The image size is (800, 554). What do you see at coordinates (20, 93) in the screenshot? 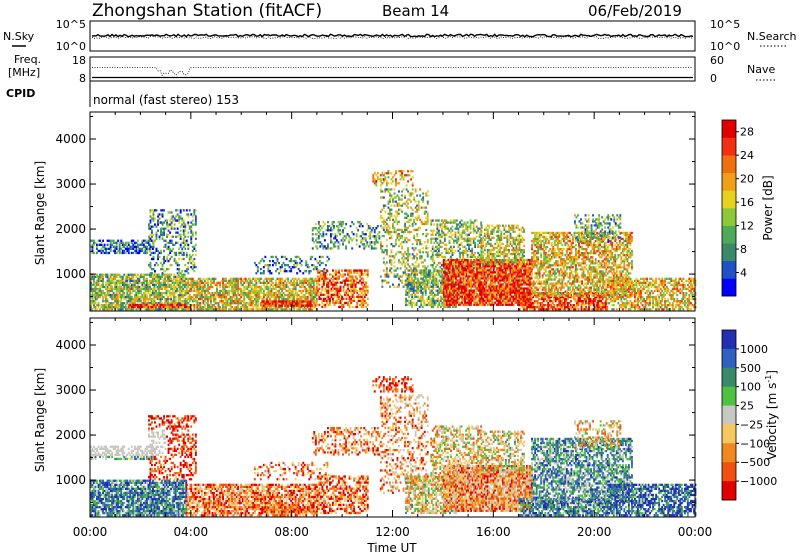
I see `cpid-label: CPID` at bounding box center [20, 93].